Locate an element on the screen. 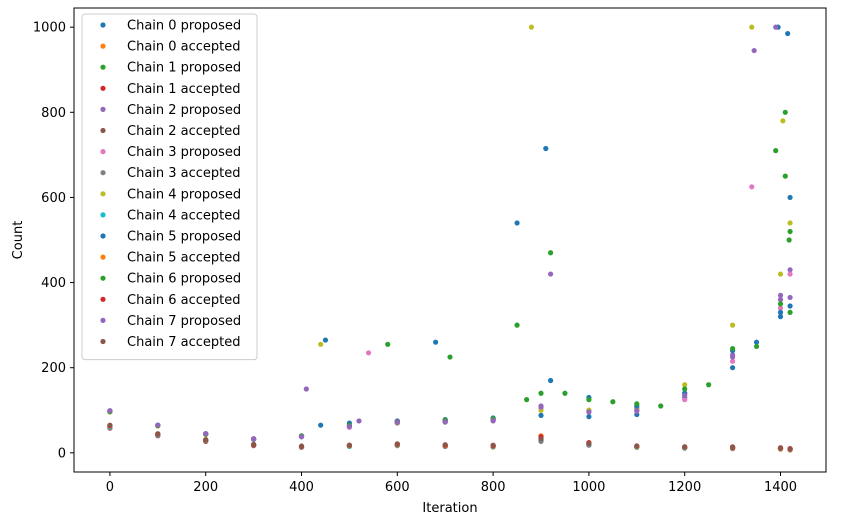  legend-item: Chain 1 accepted is located at coordinates (170, 89).